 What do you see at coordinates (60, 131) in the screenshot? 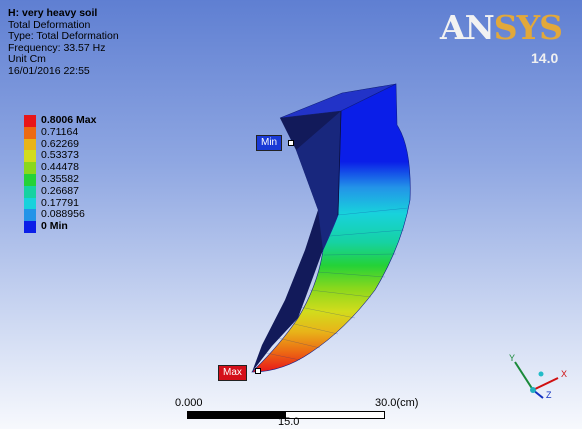
I see `legend-label: 0.71164` at bounding box center [60, 131].